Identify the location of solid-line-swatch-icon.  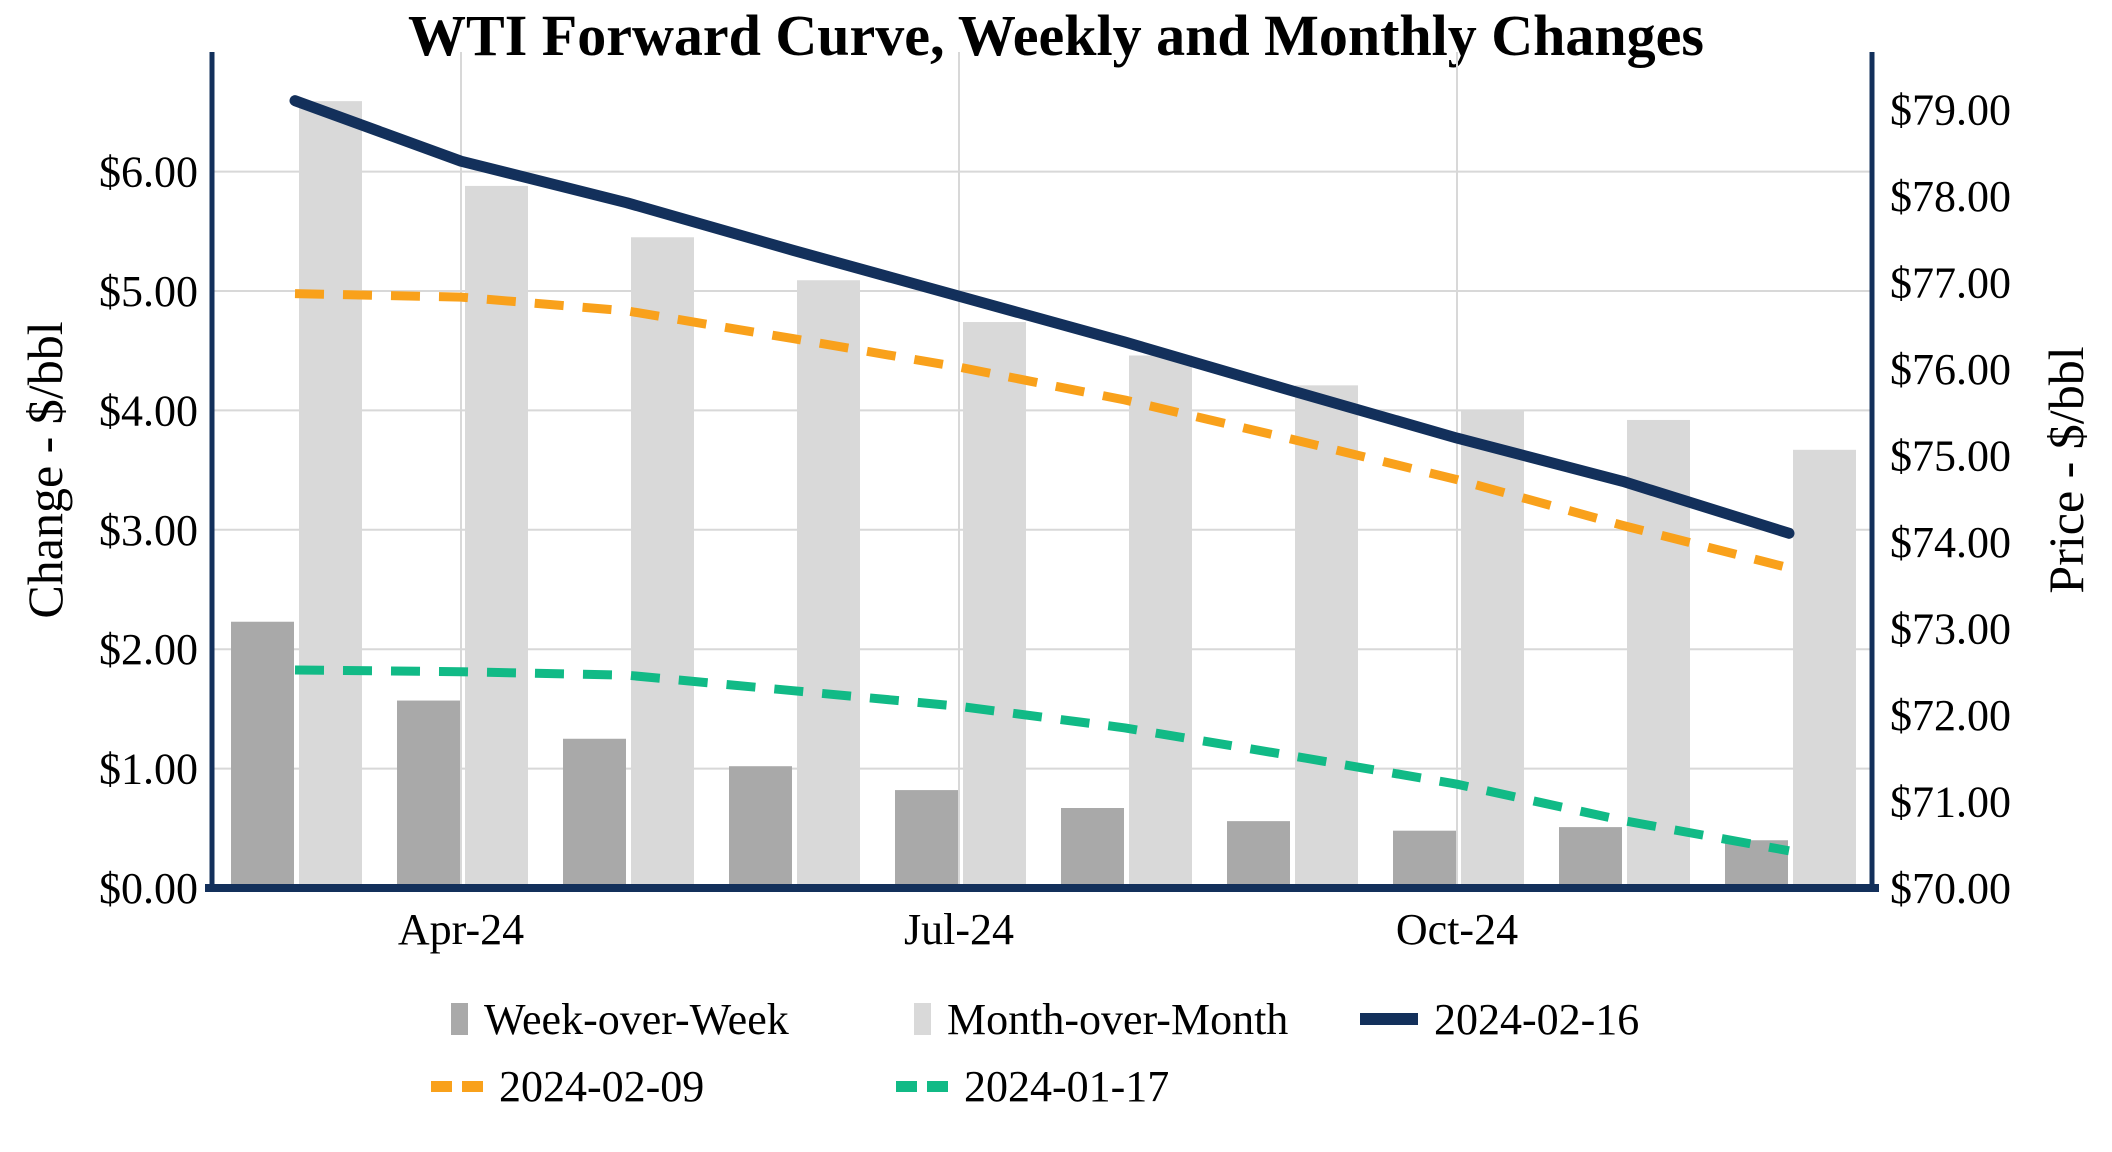
(1389, 1019).